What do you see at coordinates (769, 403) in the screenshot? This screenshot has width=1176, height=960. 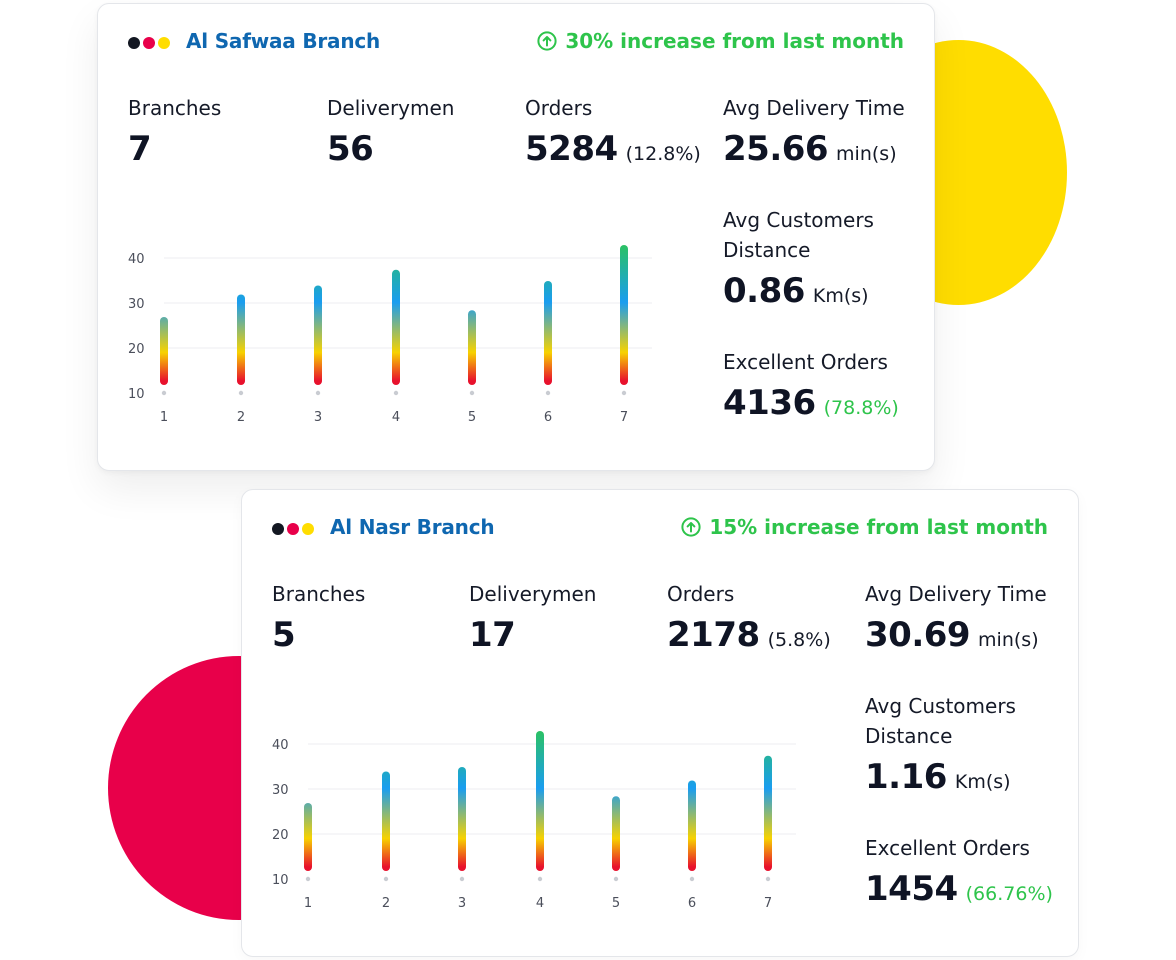 I see `stat-value: 4136` at bounding box center [769, 403].